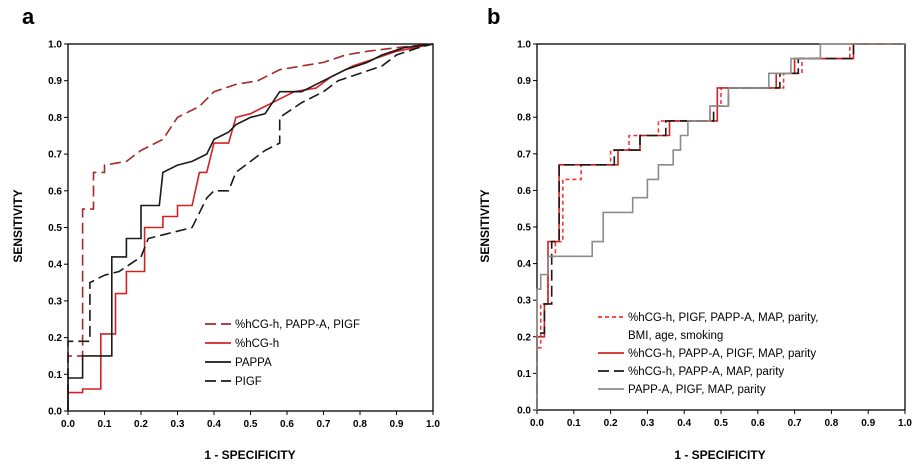 The image size is (917, 468). What do you see at coordinates (248, 382) in the screenshot?
I see `panel-a-legend-entry-4: PIGF` at bounding box center [248, 382].